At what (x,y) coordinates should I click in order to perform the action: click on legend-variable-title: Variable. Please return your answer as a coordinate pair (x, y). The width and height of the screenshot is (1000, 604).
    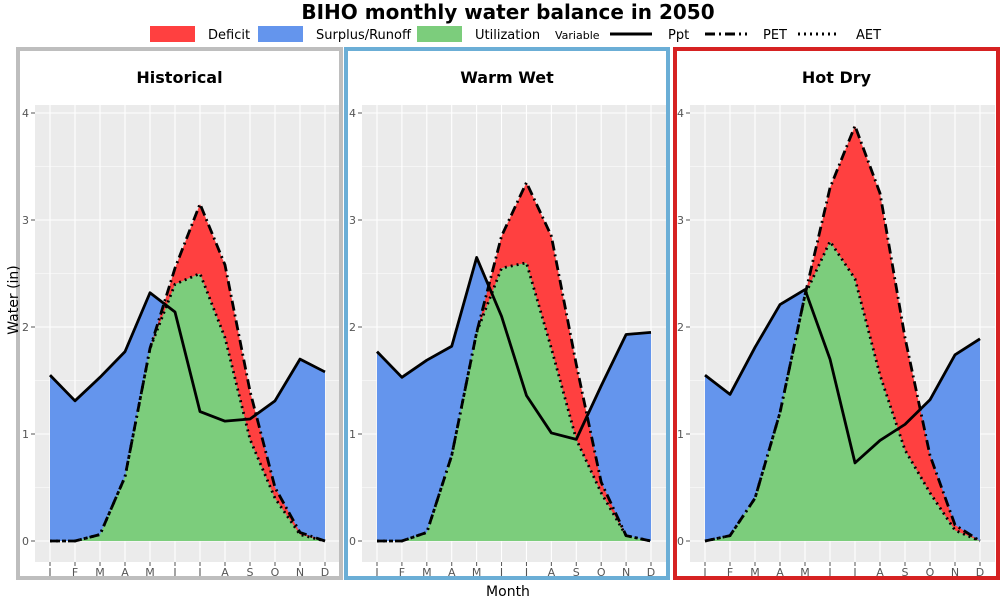
    Looking at the image, I should click on (577, 35).